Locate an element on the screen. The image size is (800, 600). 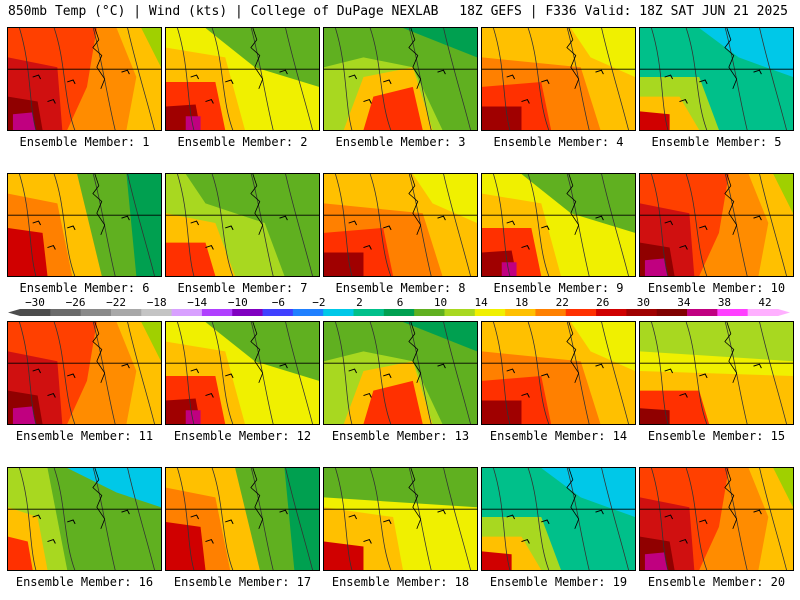
ensemble-member-caption: Ensemble Member: 8 is located at coordinates (400, 288).